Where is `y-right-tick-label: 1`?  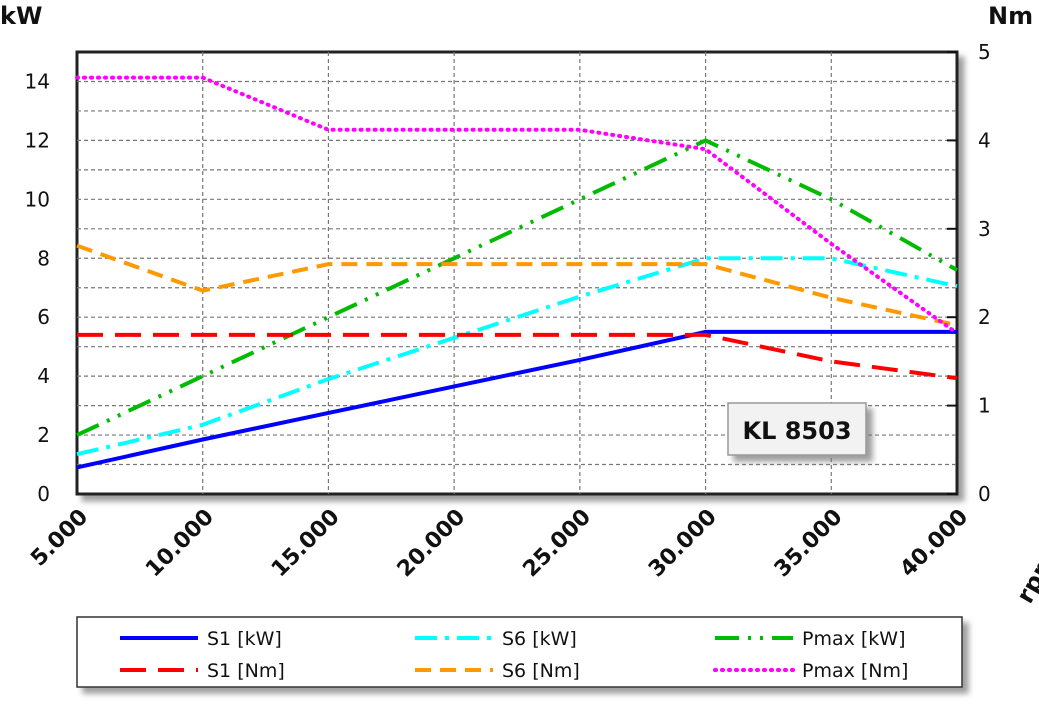 y-right-tick-label: 1 is located at coordinates (984, 406).